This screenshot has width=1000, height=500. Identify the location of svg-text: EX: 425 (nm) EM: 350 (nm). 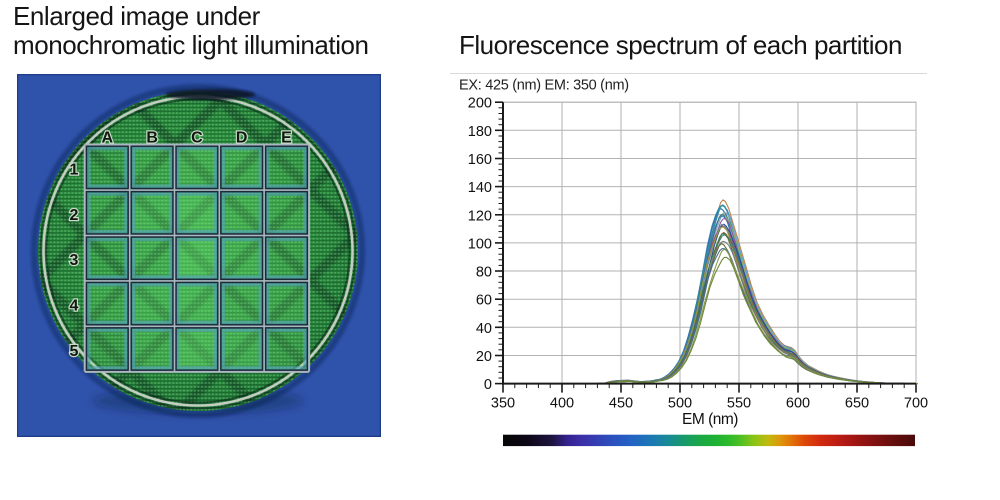
(544, 86).